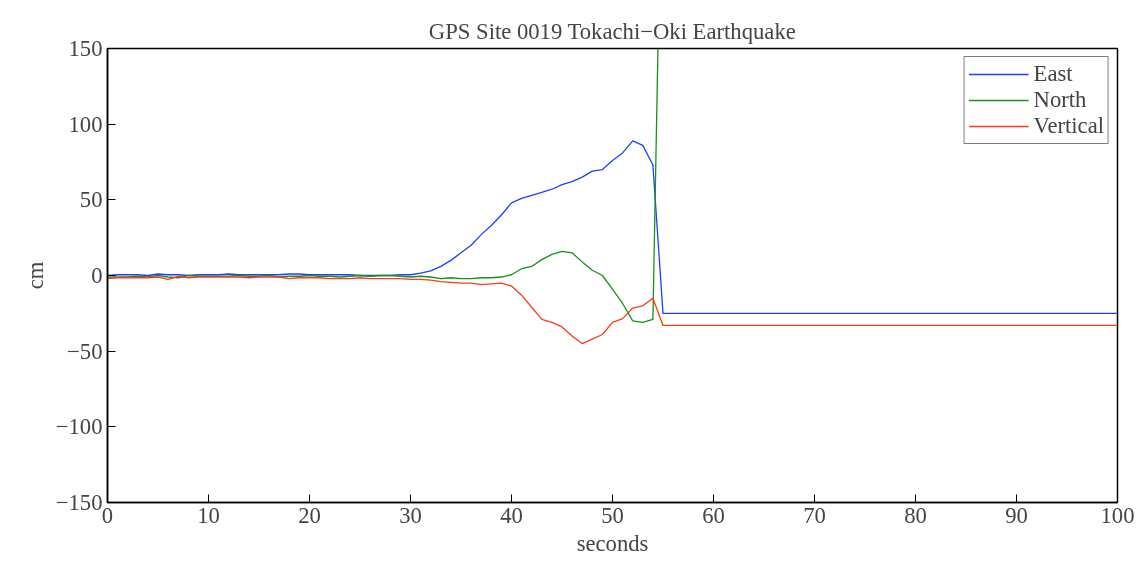 This screenshot has height=571, width=1148. What do you see at coordinates (1068, 126) in the screenshot?
I see `legend-label: Vertical` at bounding box center [1068, 126].